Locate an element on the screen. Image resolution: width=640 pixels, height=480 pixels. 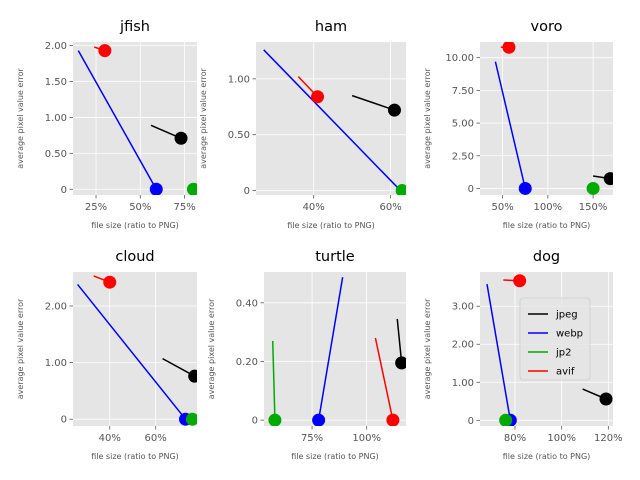
series-line-jp2 is located at coordinates (273, 380).